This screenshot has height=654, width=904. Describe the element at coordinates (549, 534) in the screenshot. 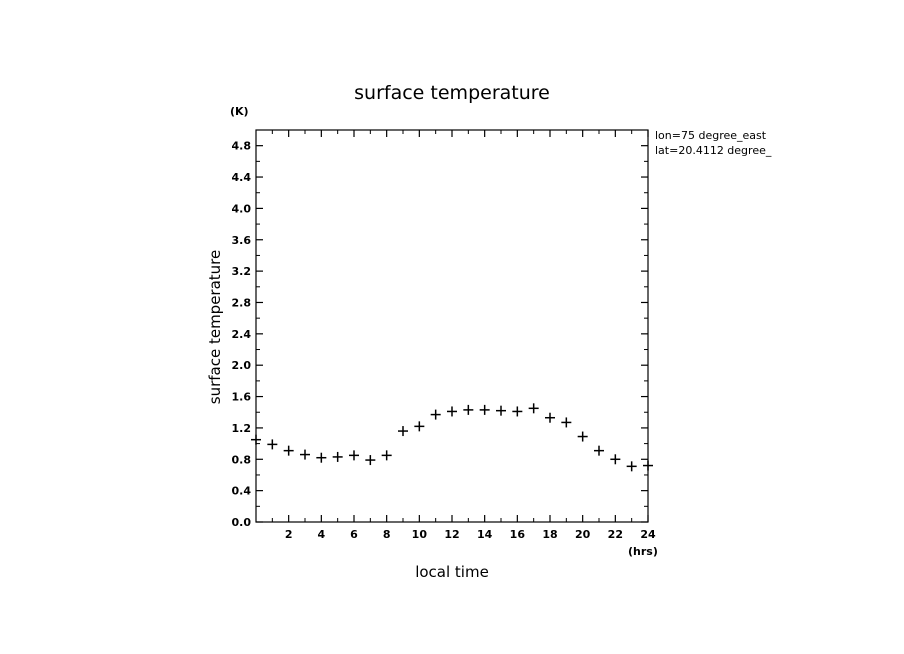

I see `x-tick-label: 18` at that location.